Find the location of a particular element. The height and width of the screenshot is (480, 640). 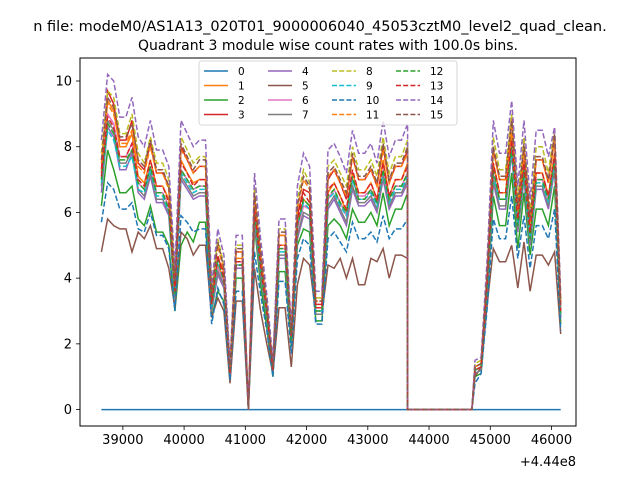

legend-label-5: 5 is located at coordinates (305, 87).